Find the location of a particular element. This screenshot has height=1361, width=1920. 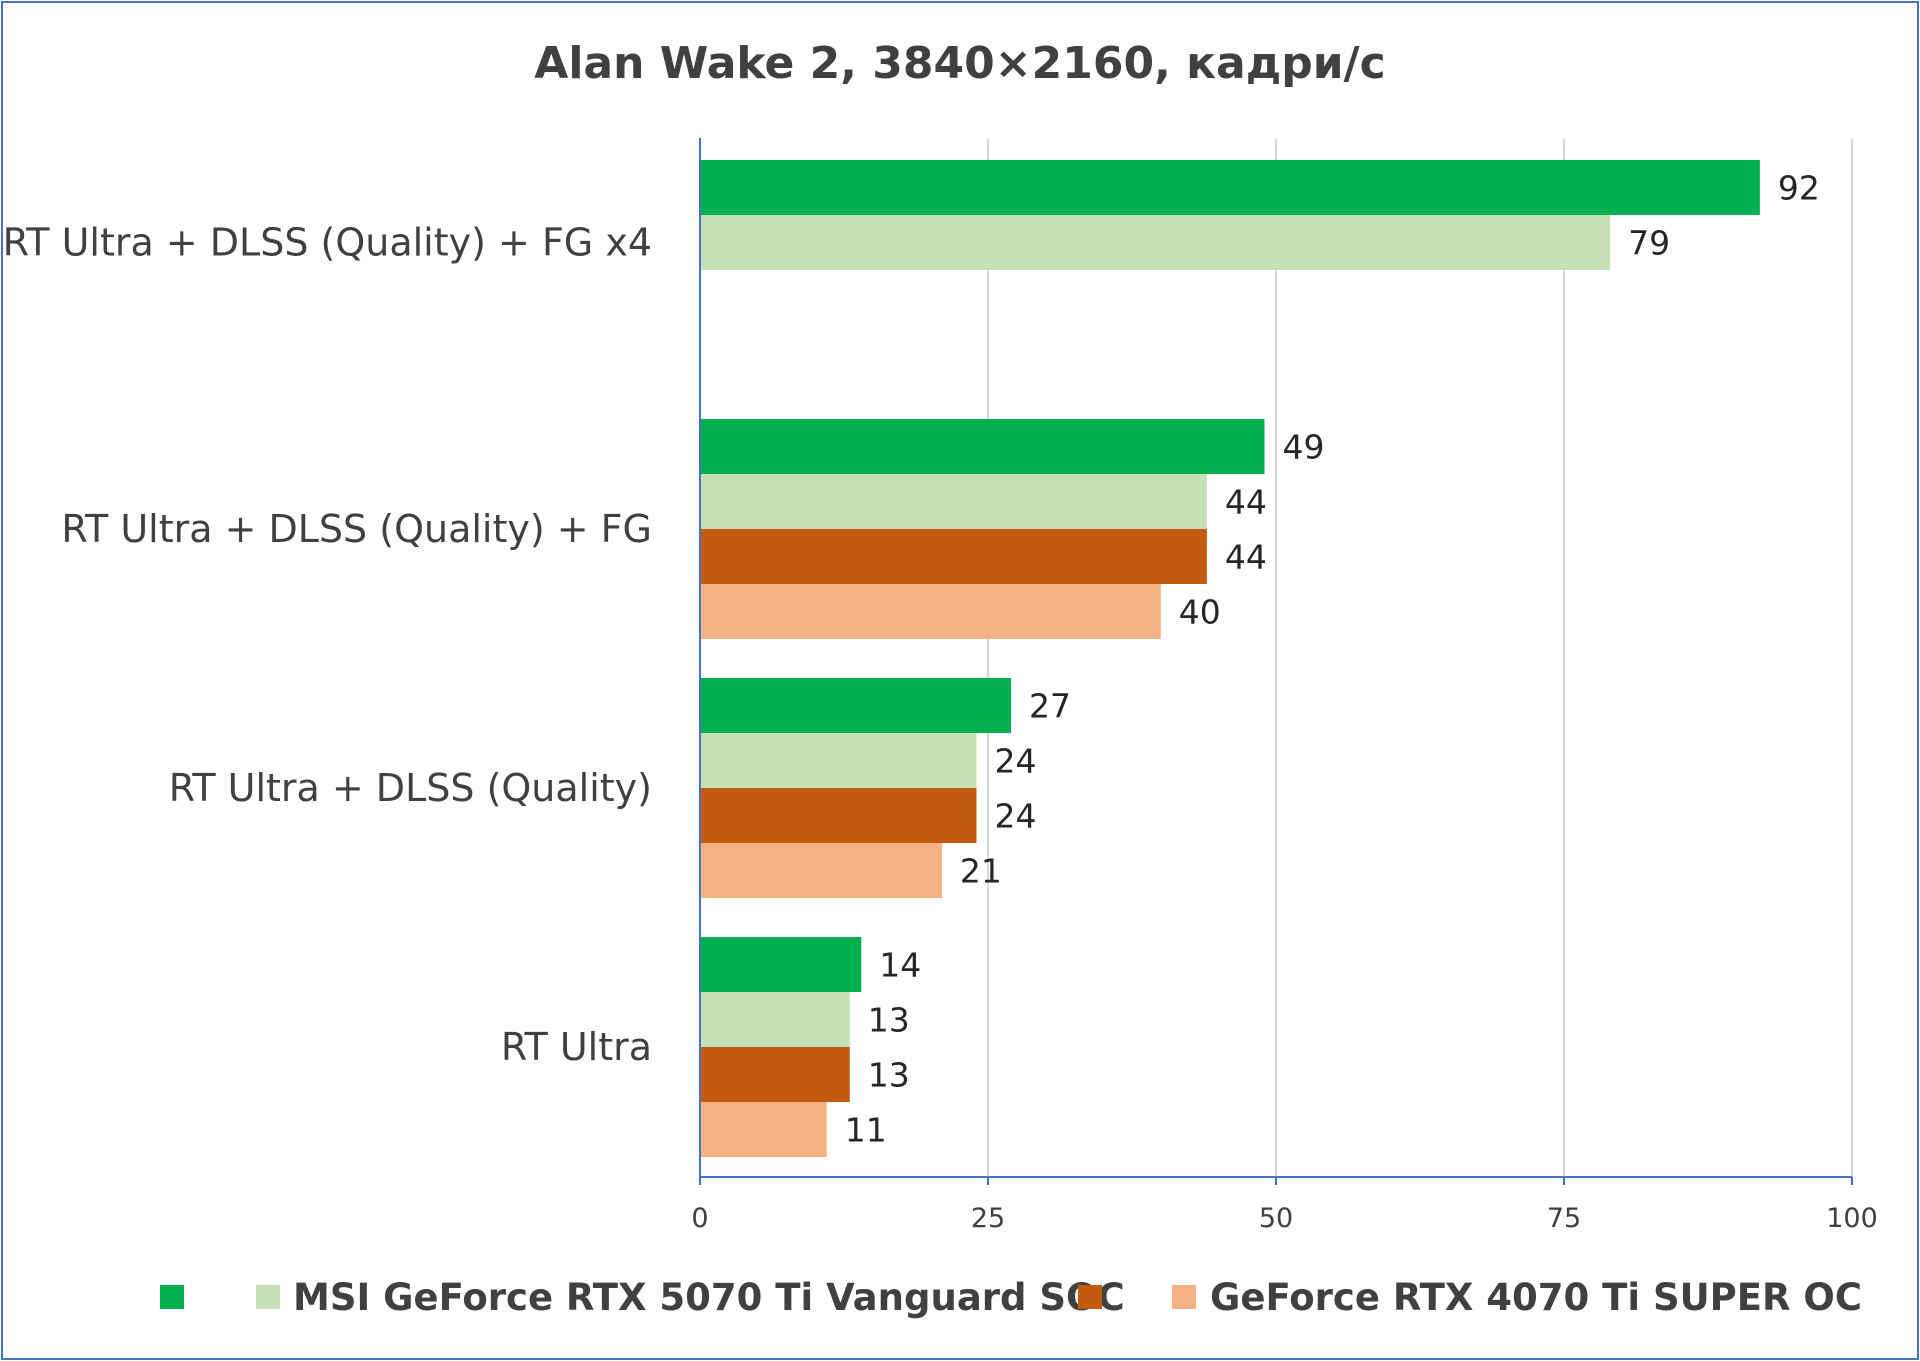

data-label: 79 is located at coordinates (1649, 243).